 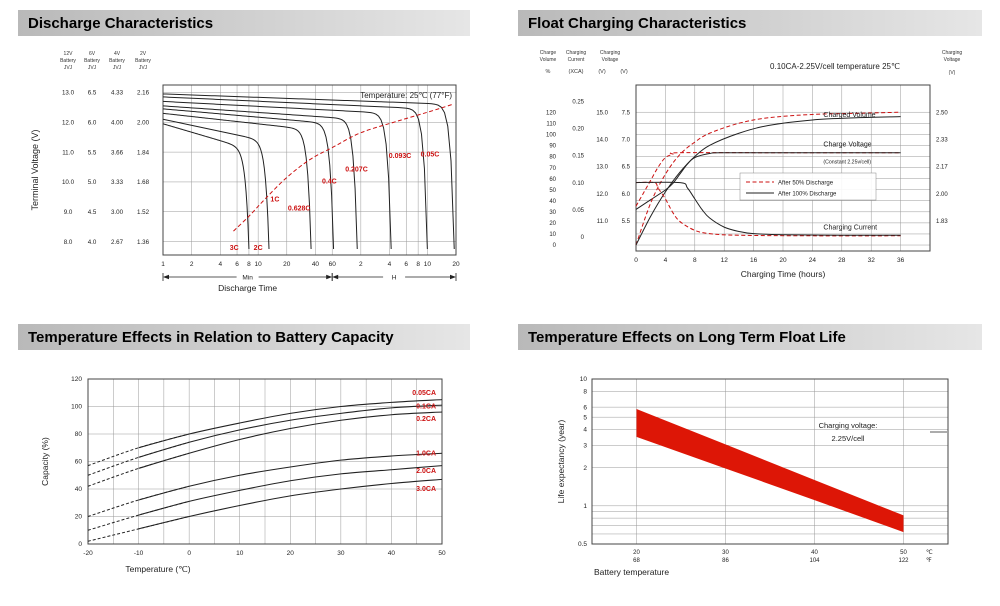 I want to click on float-charging-section-header: Float Charging Characteristics, so click(x=750, y=23).